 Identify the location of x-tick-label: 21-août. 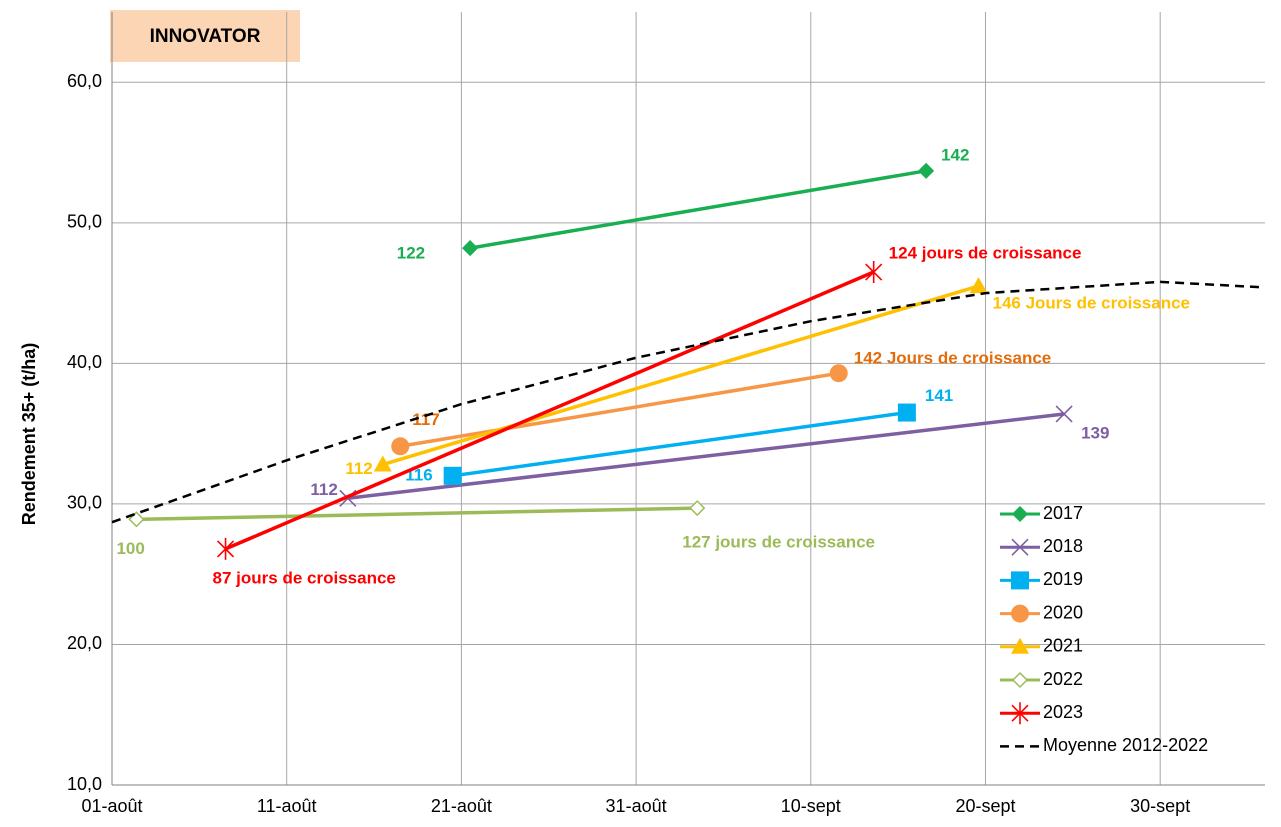
(461, 806).